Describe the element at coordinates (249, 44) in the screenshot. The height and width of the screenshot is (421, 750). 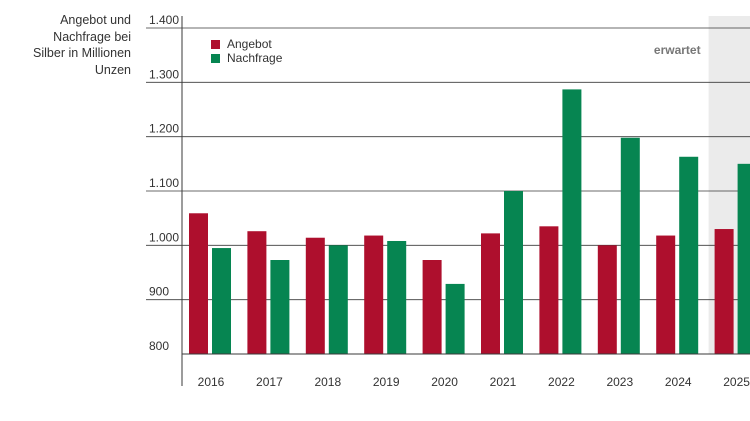
I see `legend-label-angebot: Angebot` at that location.